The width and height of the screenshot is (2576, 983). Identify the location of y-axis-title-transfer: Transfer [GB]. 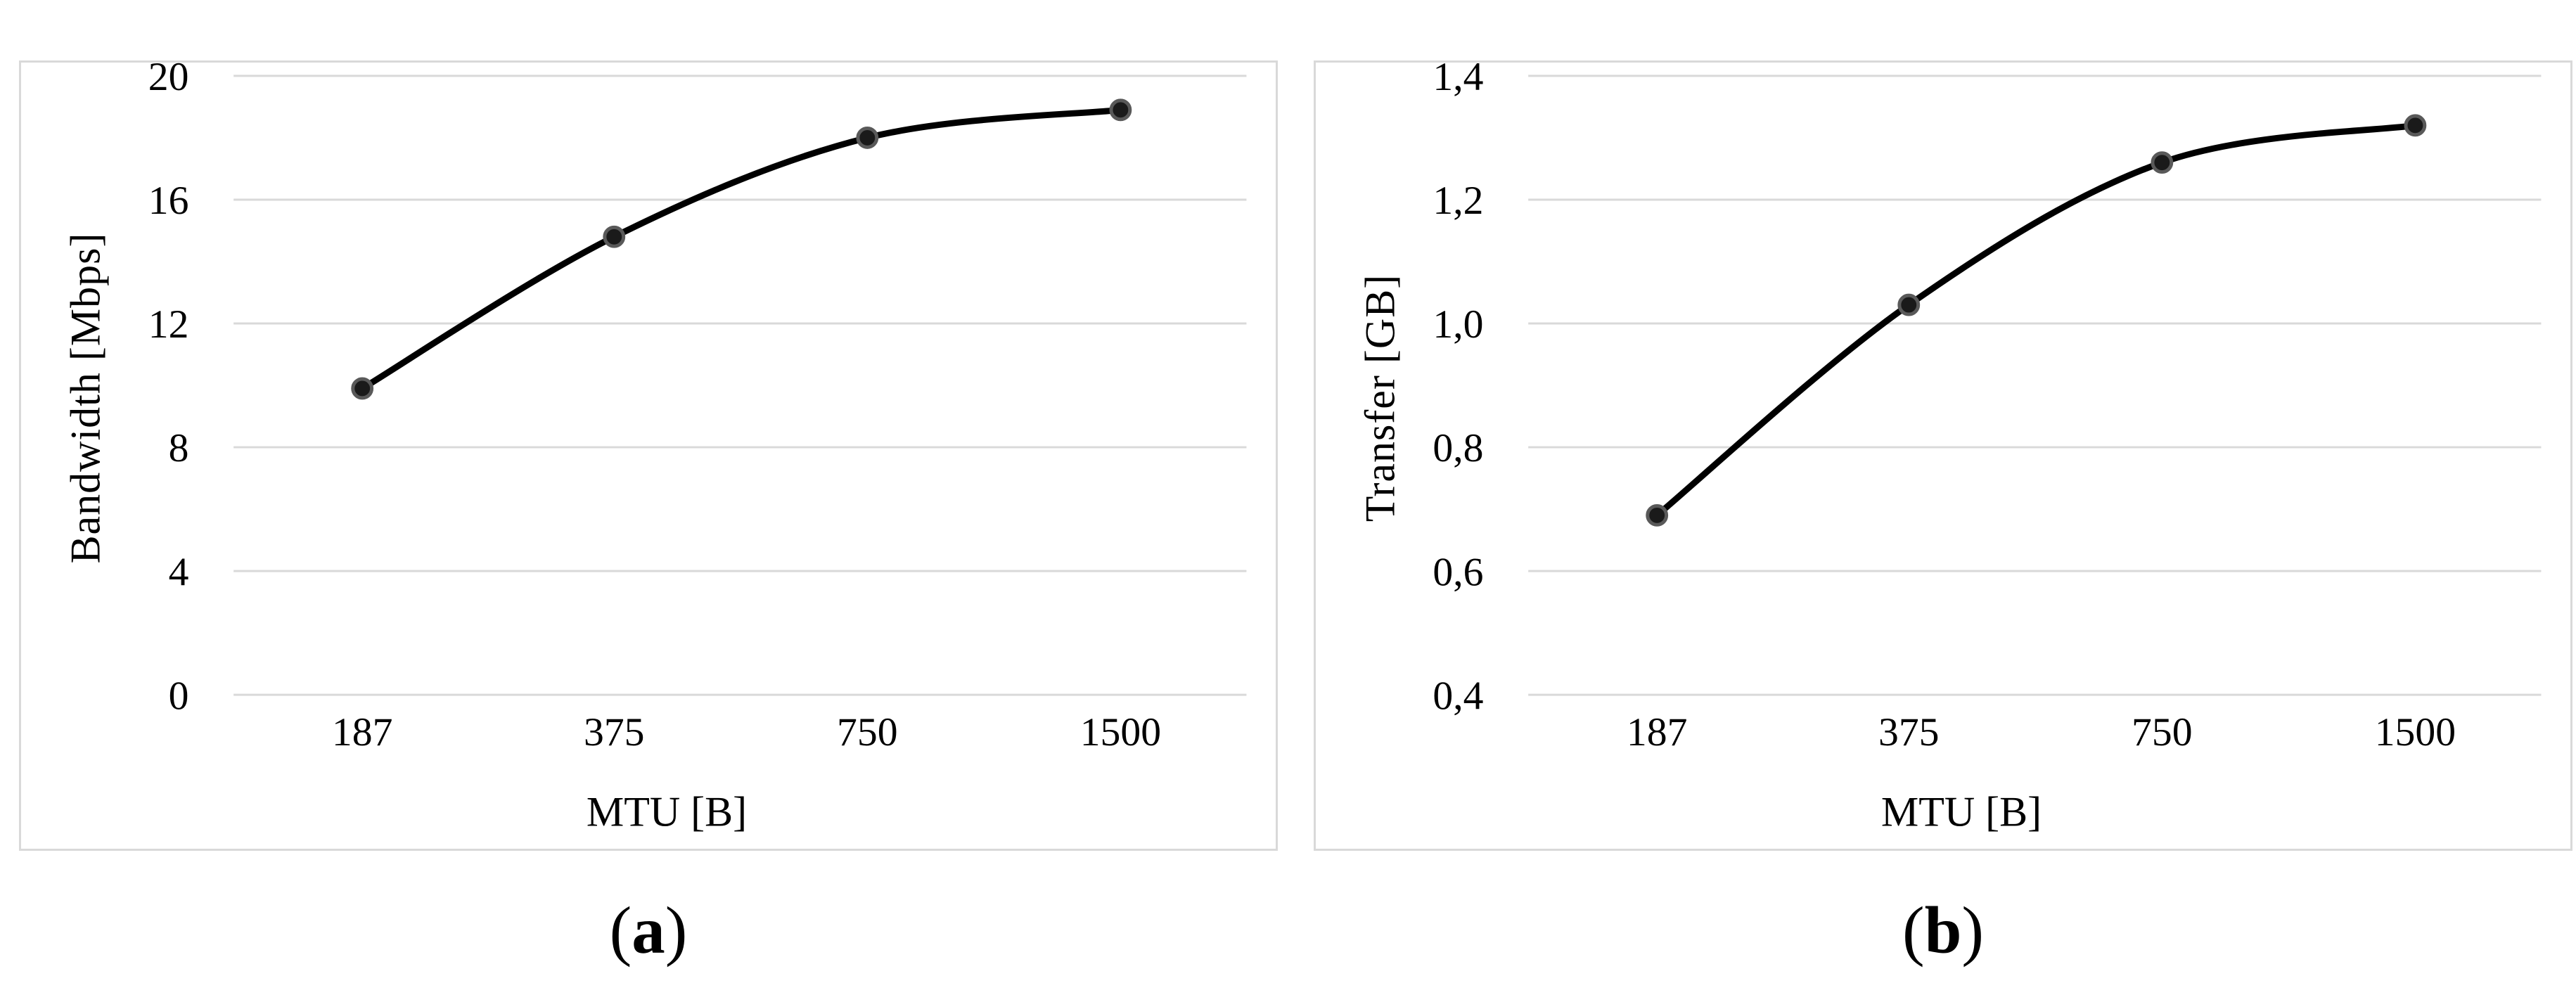
(1380, 398).